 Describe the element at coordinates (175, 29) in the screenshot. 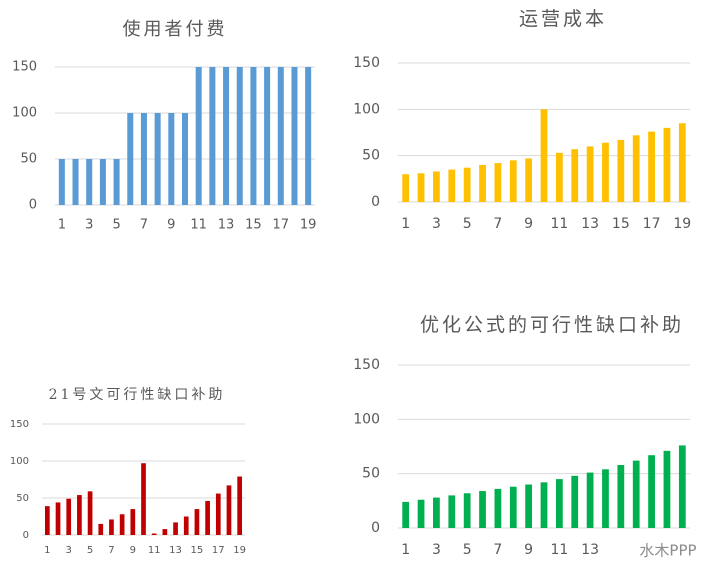

I see `chart-title: 使用者付费` at that location.